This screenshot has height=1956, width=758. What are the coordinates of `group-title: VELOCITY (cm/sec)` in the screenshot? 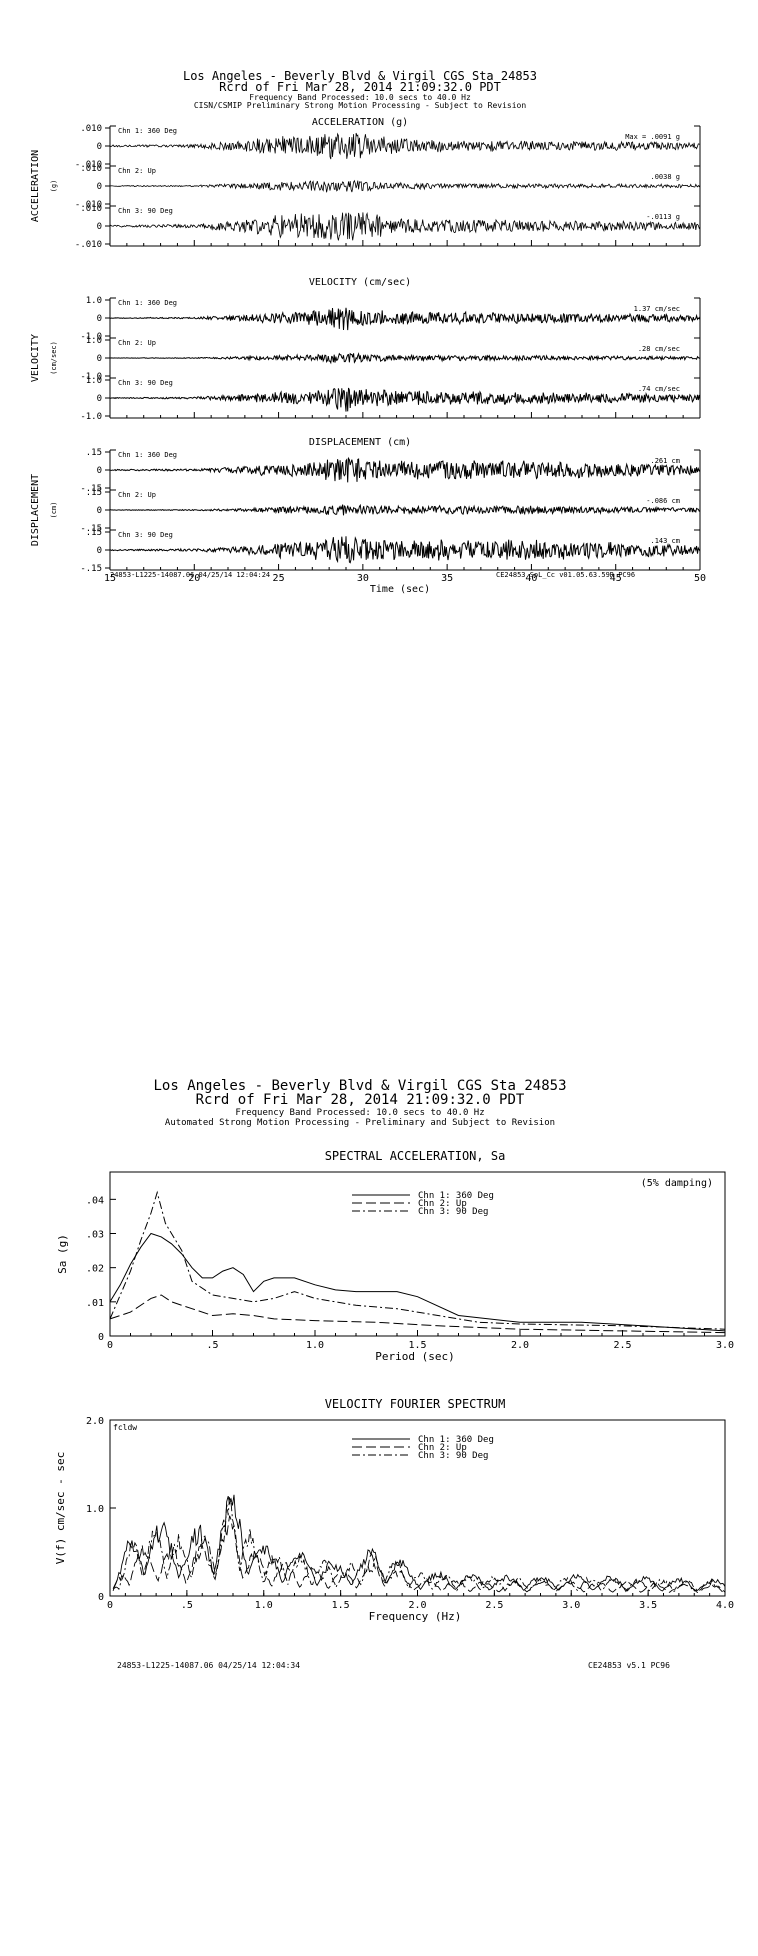 It's located at (360, 282).